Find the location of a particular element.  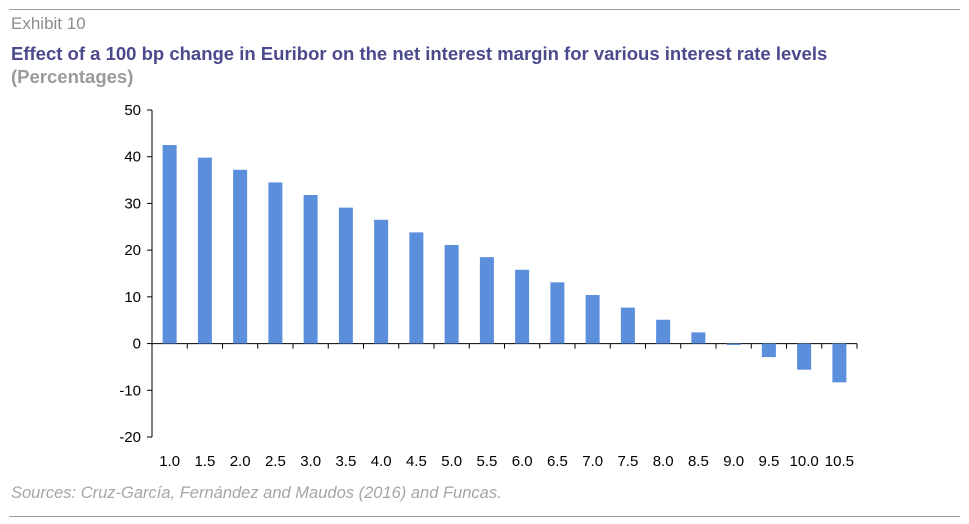

x-tick-label: 5.0 is located at coordinates (451, 461).